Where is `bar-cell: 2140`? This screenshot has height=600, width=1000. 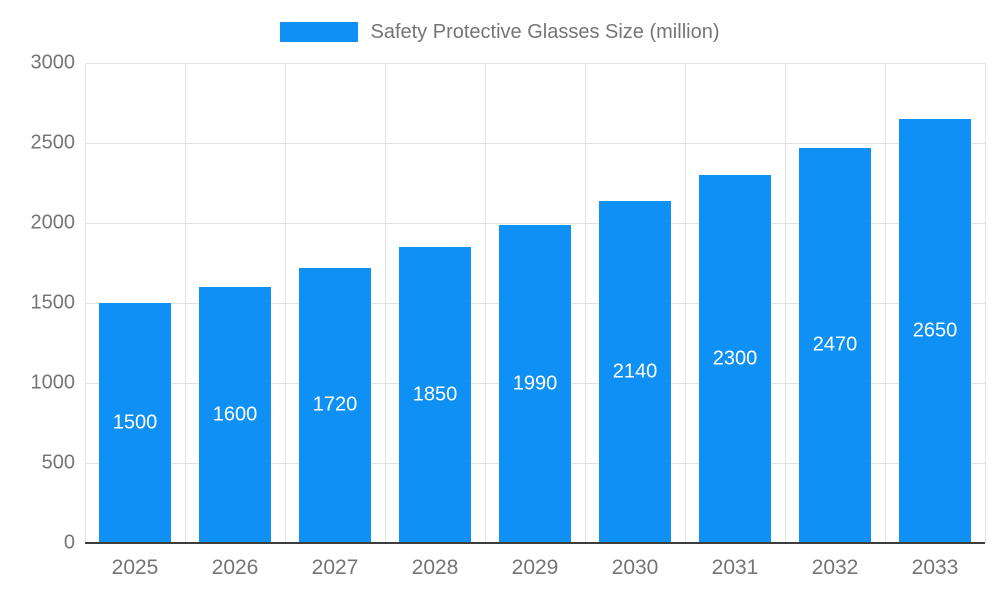
bar-cell: 2140 is located at coordinates (635, 303).